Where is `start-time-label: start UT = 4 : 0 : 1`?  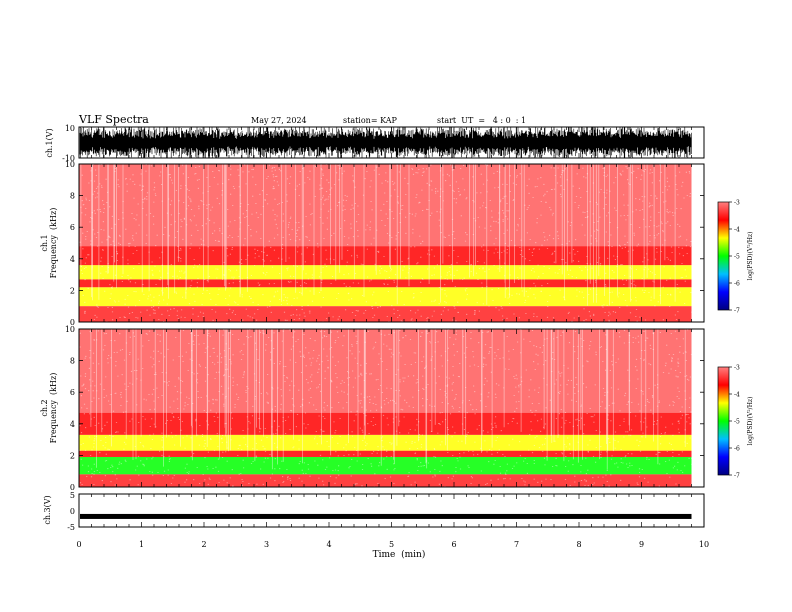
start-time-label: start UT = 4 : 0 : 1 is located at coordinates (481, 120).